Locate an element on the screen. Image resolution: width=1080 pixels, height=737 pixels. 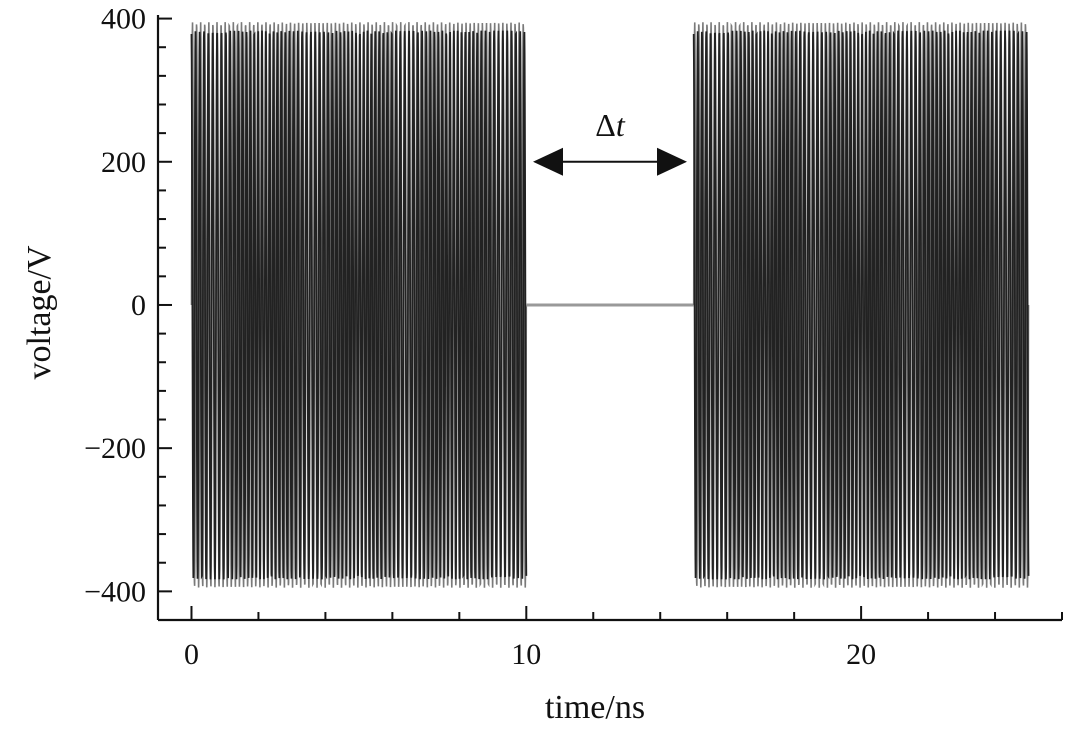
y-axis-title: voltage/V is located at coordinates (39, 312).